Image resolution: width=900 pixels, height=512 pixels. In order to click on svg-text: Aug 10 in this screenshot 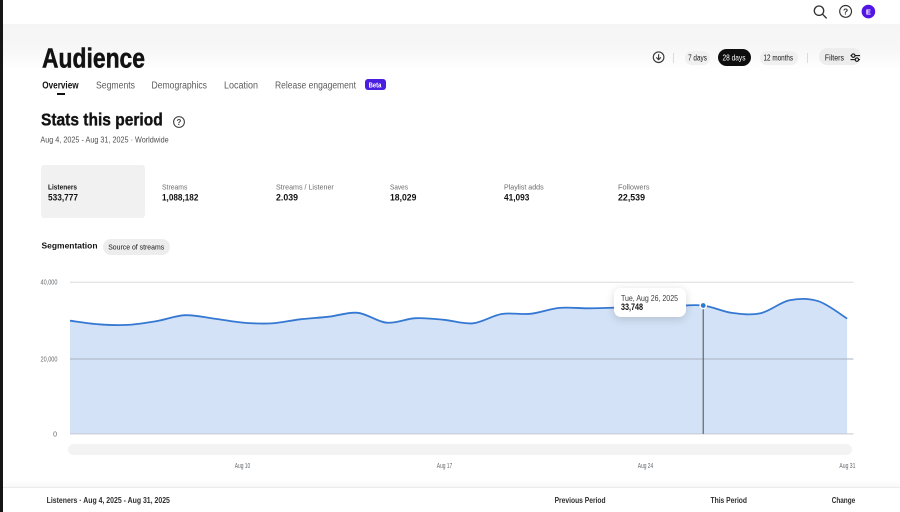, I will do `click(243, 466)`.